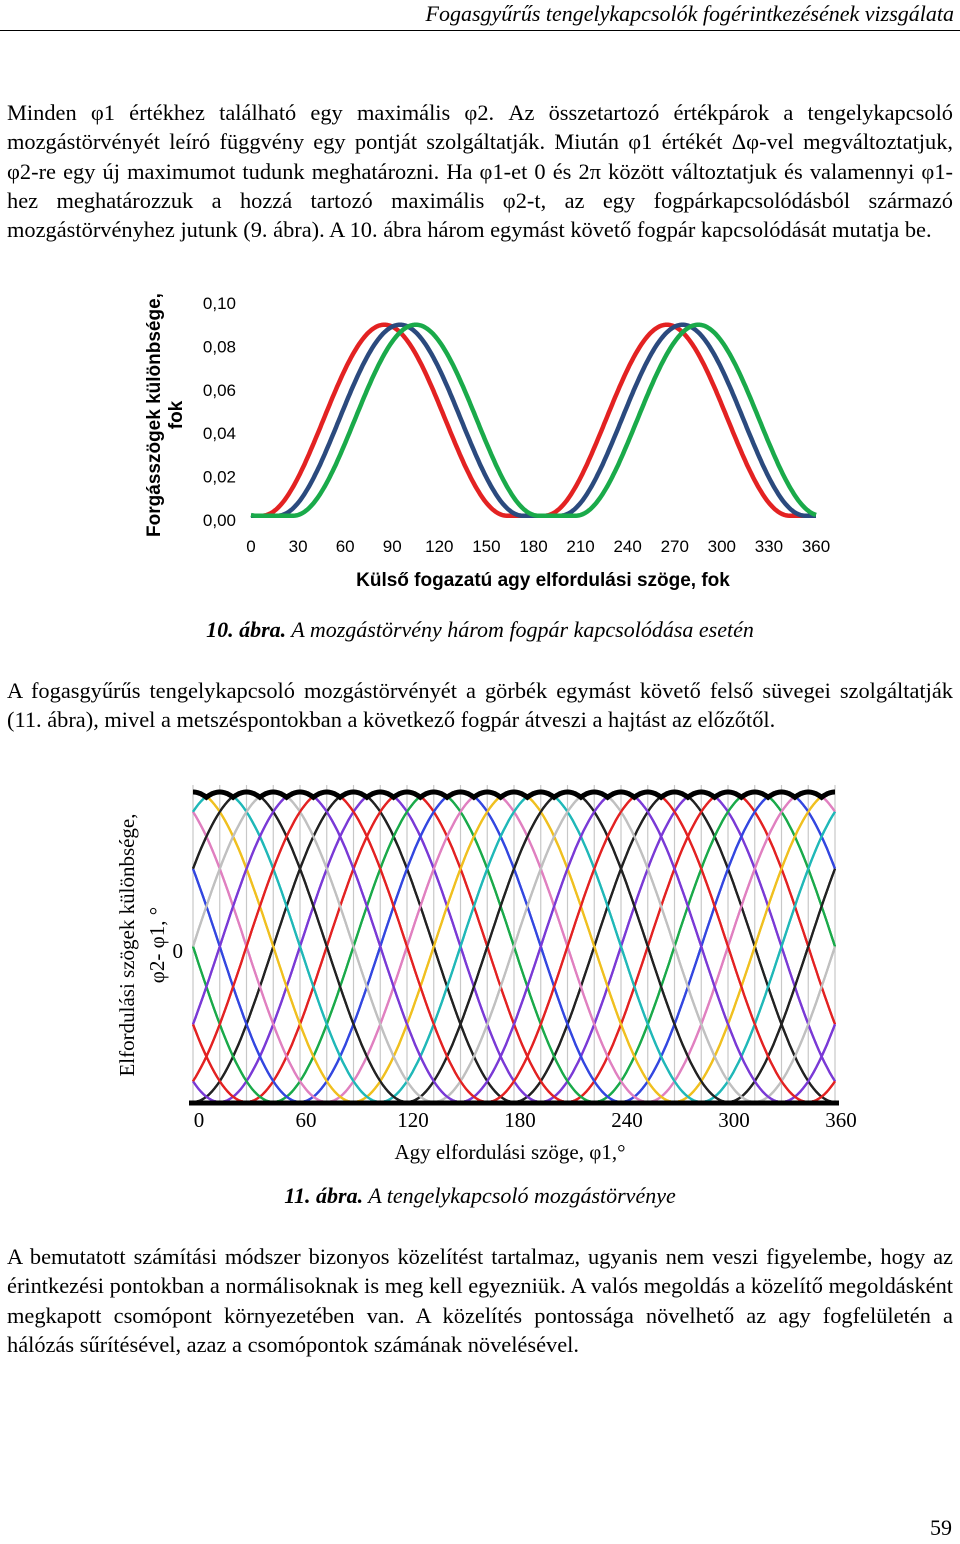  What do you see at coordinates (154, 415) in the screenshot?
I see `y-axis-label: Forgásszögek különbsége,` at bounding box center [154, 415].